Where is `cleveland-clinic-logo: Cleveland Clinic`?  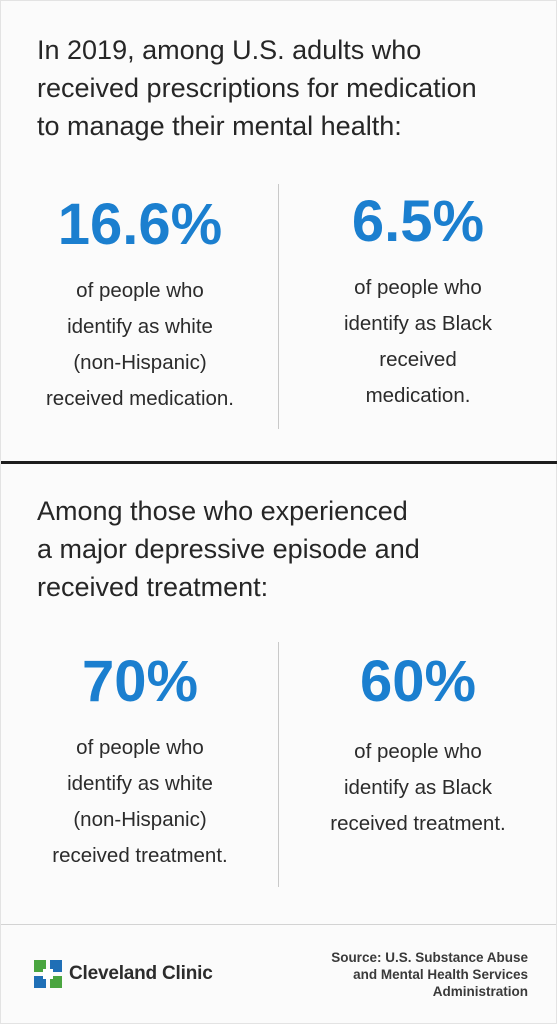
cleveland-clinic-logo: Cleveland Clinic is located at coordinates (123, 974).